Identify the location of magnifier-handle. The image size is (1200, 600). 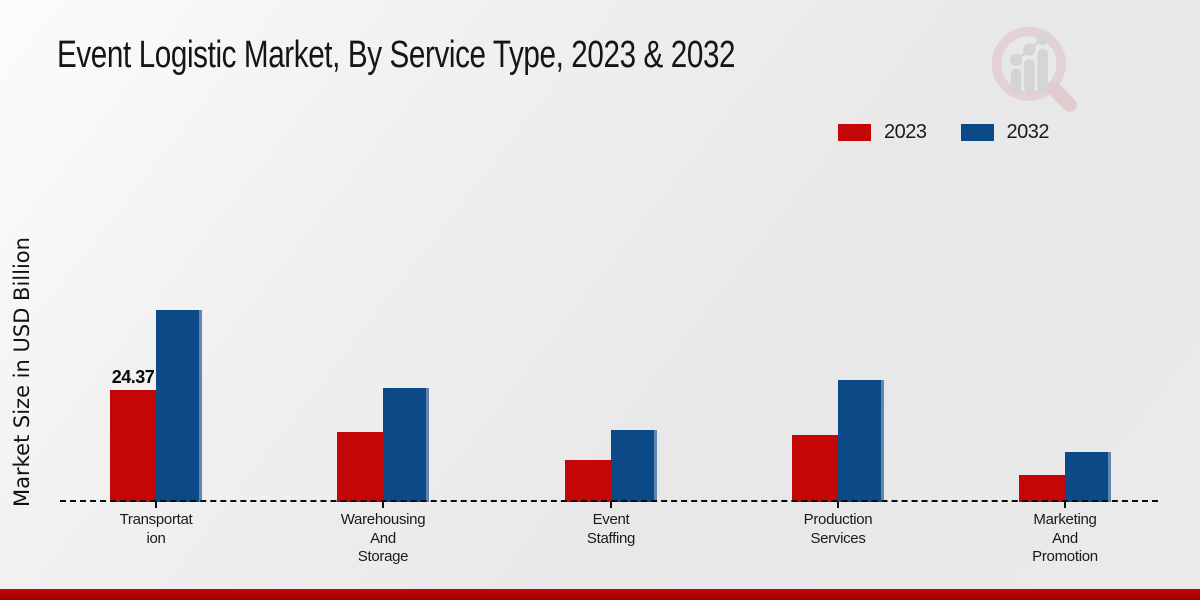
(1061, 96).